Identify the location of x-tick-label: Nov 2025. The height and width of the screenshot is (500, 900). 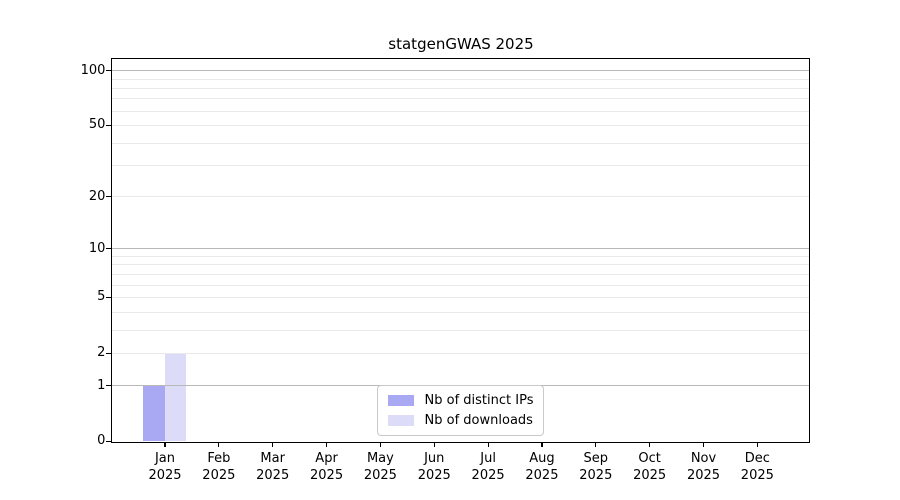
(704, 467).